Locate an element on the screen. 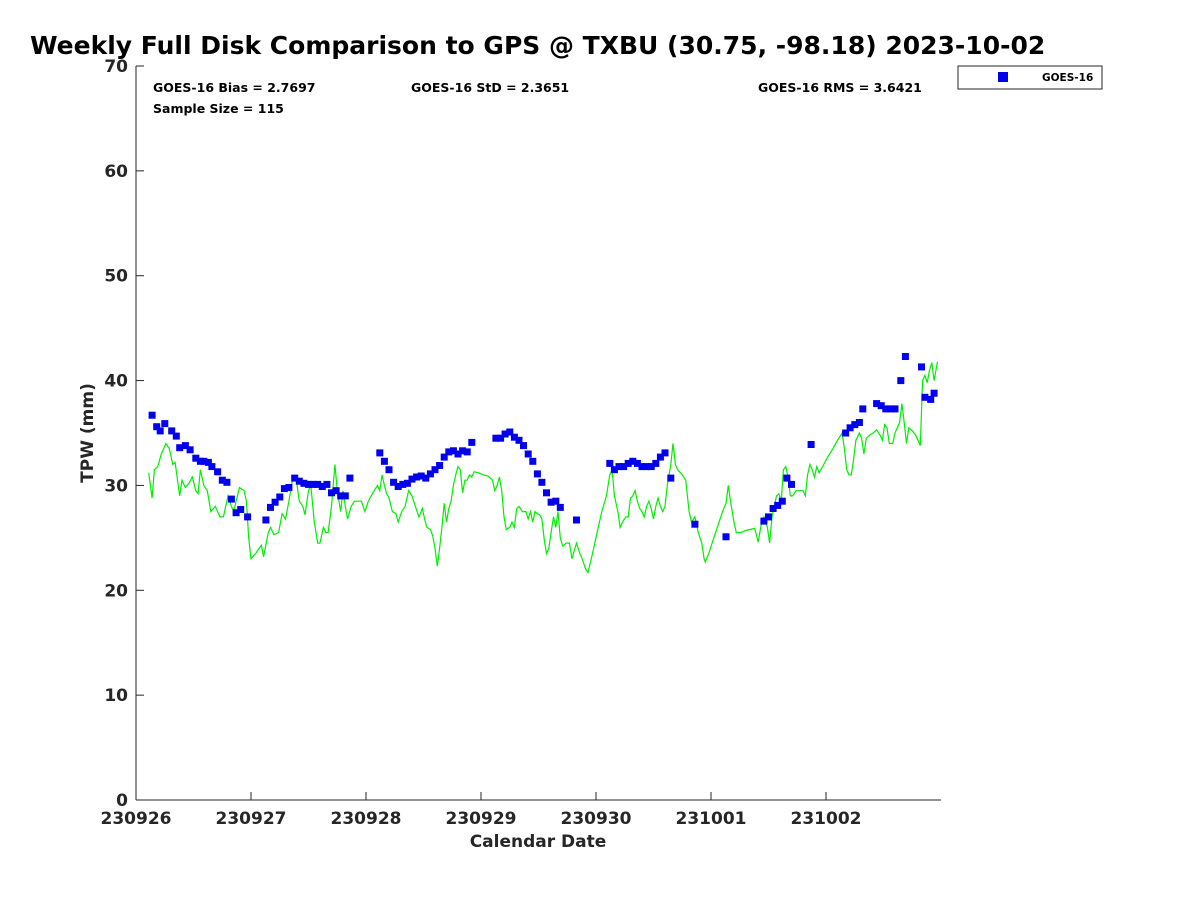  rms-stat: GOES-16 RMS = 3.6421 is located at coordinates (840, 87).